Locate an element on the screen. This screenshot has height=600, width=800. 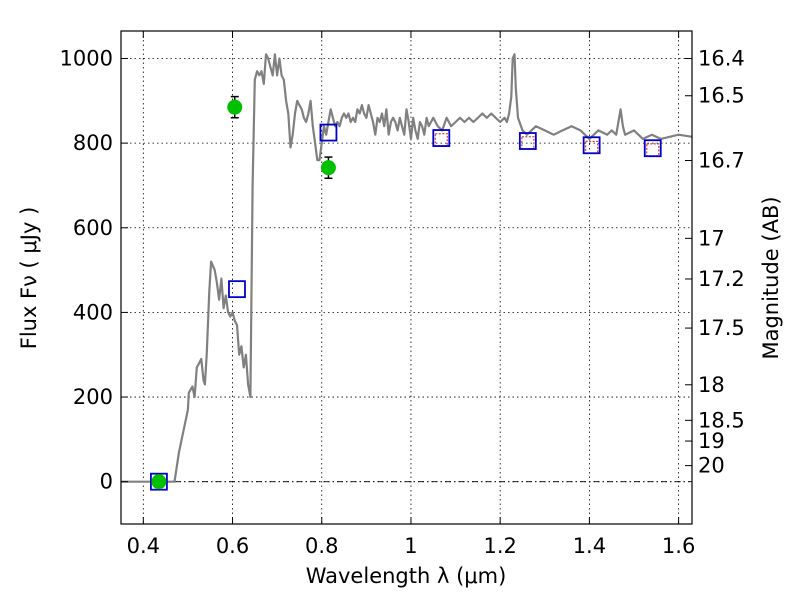
x-tick-label: 1.6 is located at coordinates (678, 546).